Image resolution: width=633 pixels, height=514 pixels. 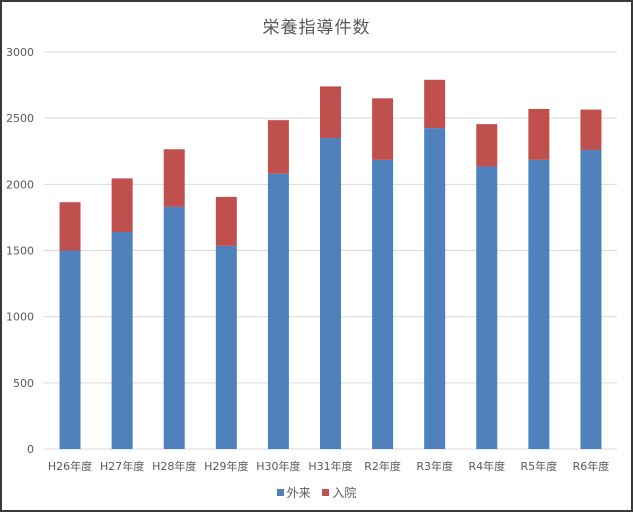 What do you see at coordinates (344, 493) in the screenshot?
I see `legend-label-inpatient: 入院` at bounding box center [344, 493].